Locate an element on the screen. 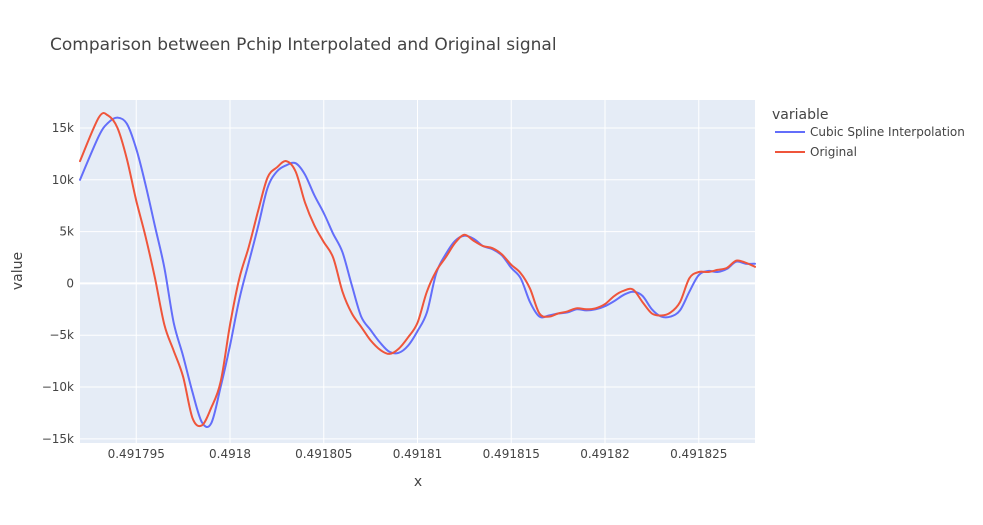 The image size is (983, 525). x-axis-label: x is located at coordinates (418, 482).